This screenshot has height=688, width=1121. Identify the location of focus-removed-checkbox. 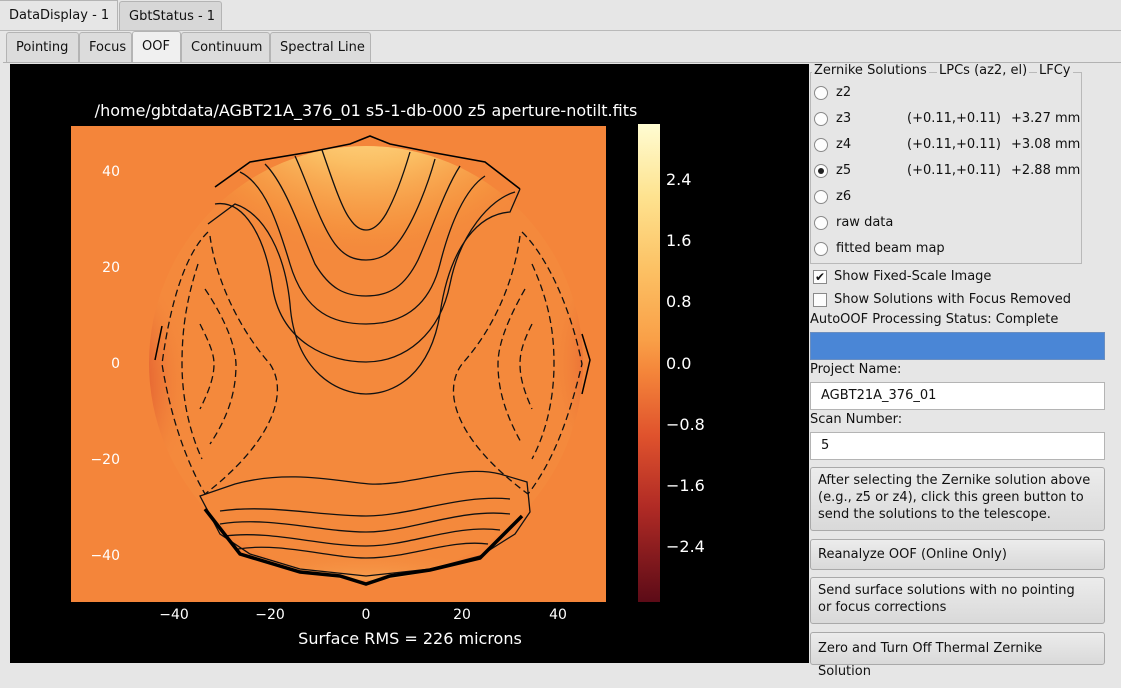
(820, 300).